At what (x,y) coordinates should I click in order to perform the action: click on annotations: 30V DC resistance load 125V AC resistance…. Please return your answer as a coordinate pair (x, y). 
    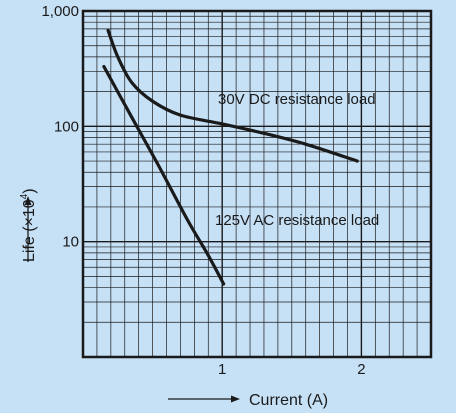
    Looking at the image, I should click on (297, 160).